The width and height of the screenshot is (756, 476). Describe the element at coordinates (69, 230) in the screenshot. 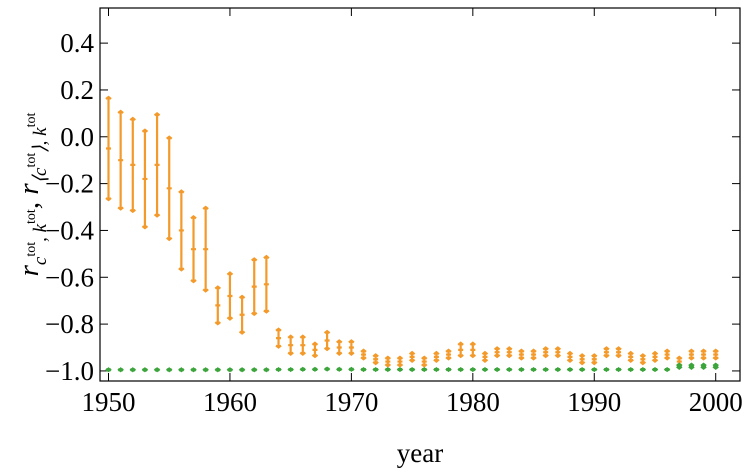

I see `y-tick-label: −0.4` at that location.